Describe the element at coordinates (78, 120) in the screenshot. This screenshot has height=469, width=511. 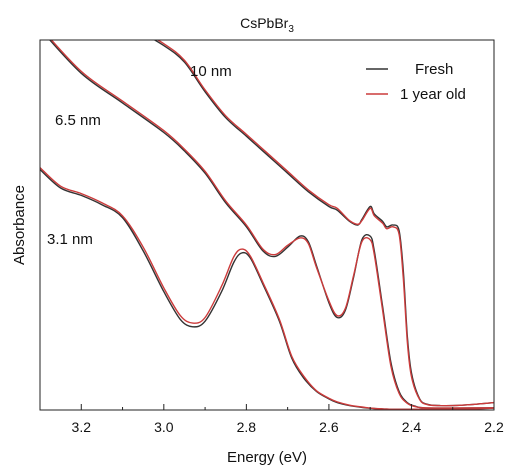
I see `annotation-6-5nm: 6.5 nm` at that location.